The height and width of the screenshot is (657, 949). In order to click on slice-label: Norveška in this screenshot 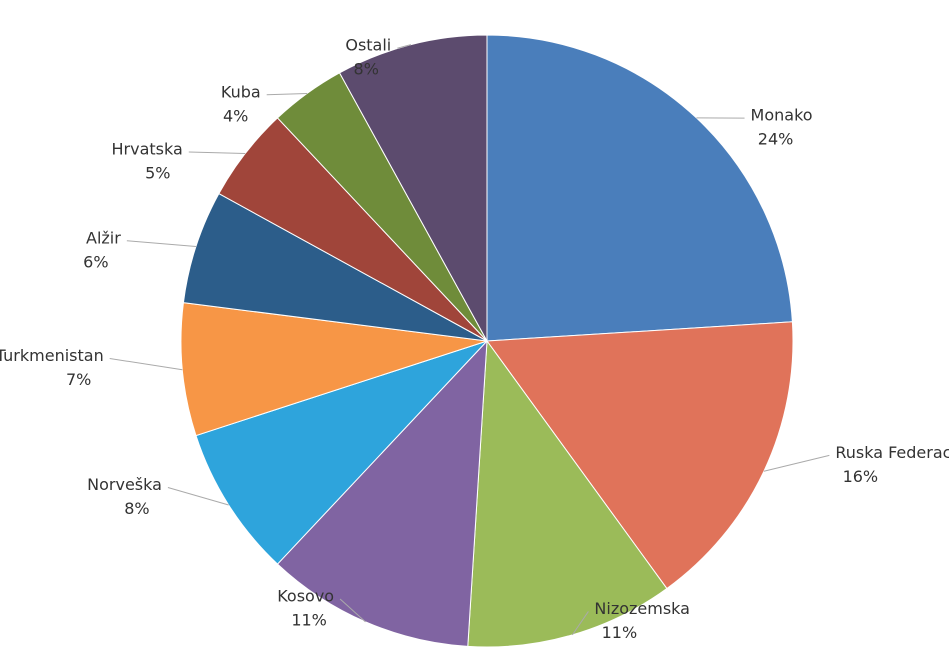, I will do `click(124, 484)`.